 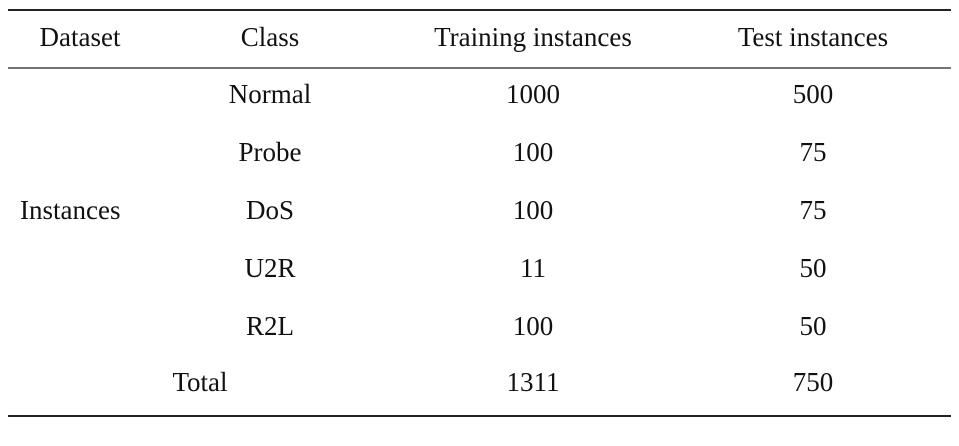 I want to click on class-cell: U2R, so click(x=269, y=268).